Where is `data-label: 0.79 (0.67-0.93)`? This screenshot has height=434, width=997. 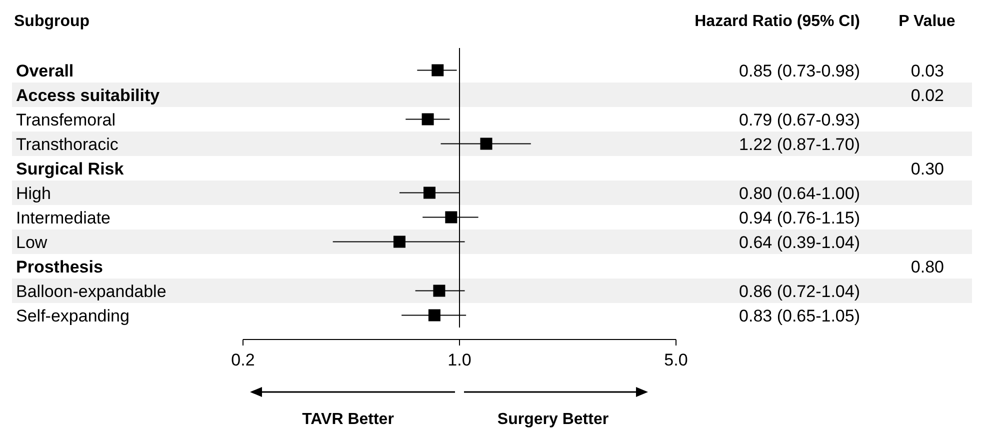
data-label: 0.79 (0.67-0.93) is located at coordinates (799, 120).